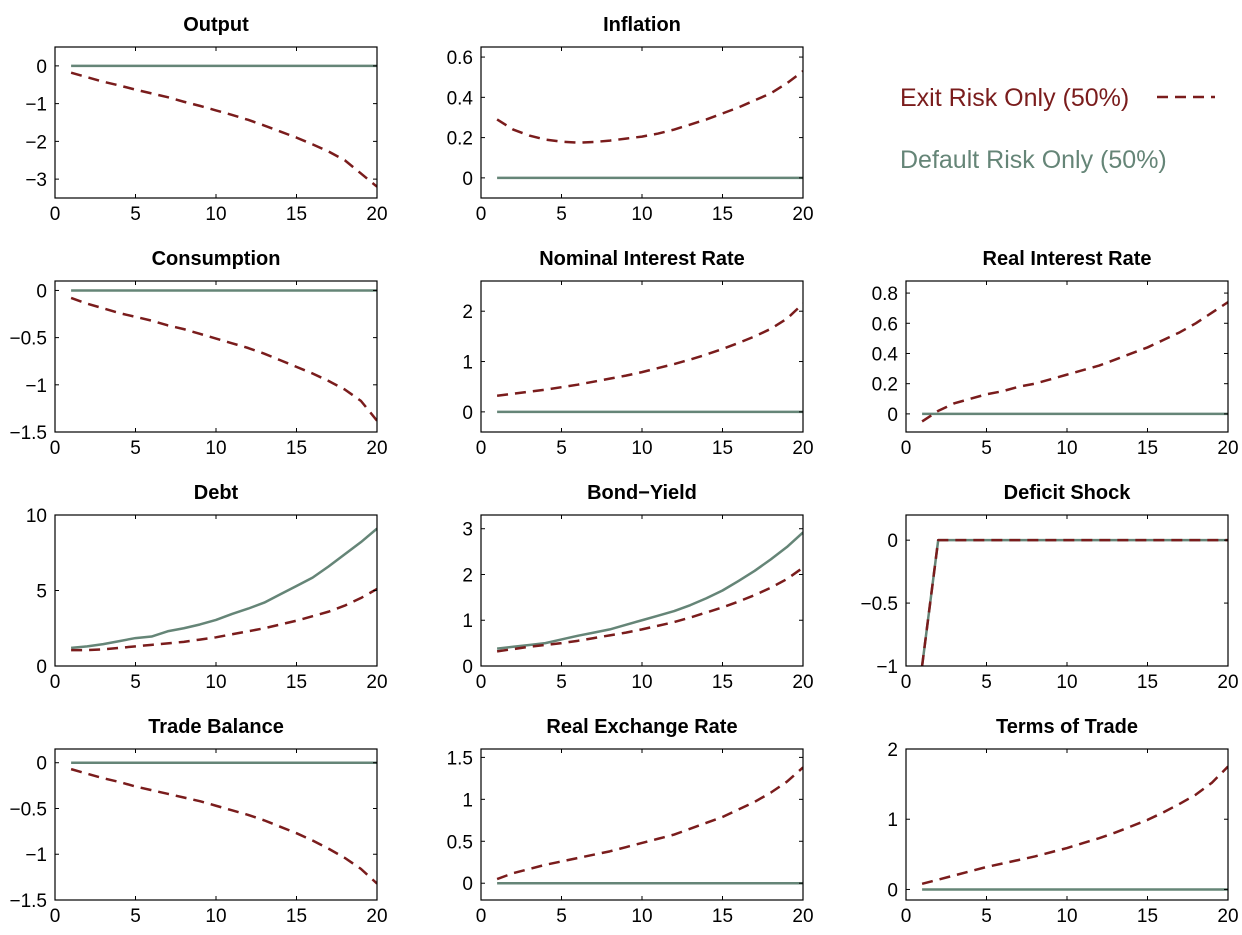  I want to click on axes-frame-terms-of-trade, so click(1067, 824).